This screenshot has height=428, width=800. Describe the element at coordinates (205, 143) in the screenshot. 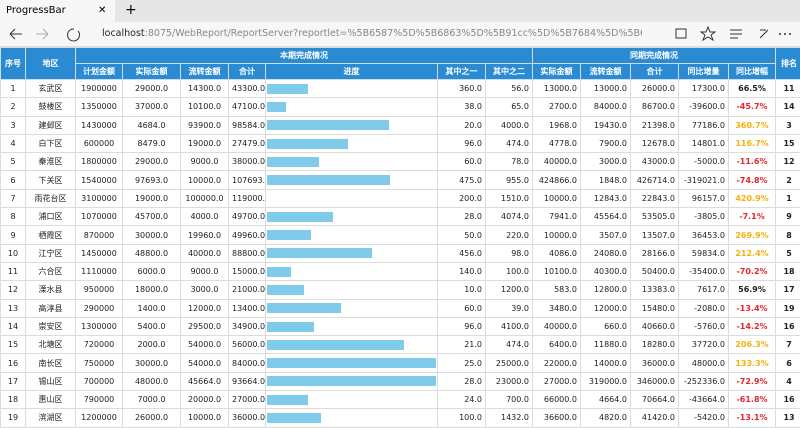

I see `cell: 19000.0` at that location.